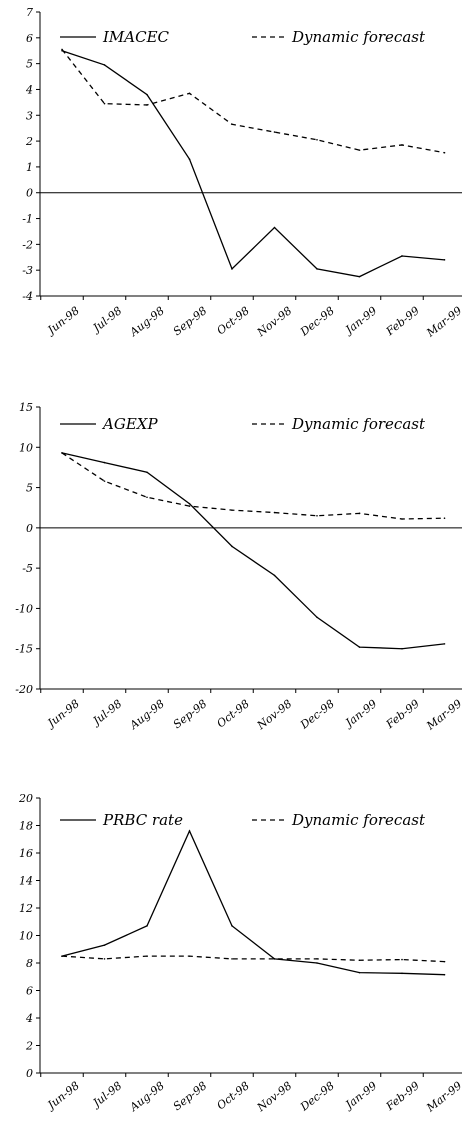 The width and height of the screenshot is (463, 1140). Describe the element at coordinates (27, 296) in the screenshot. I see `y-tick-label: -4` at that location.